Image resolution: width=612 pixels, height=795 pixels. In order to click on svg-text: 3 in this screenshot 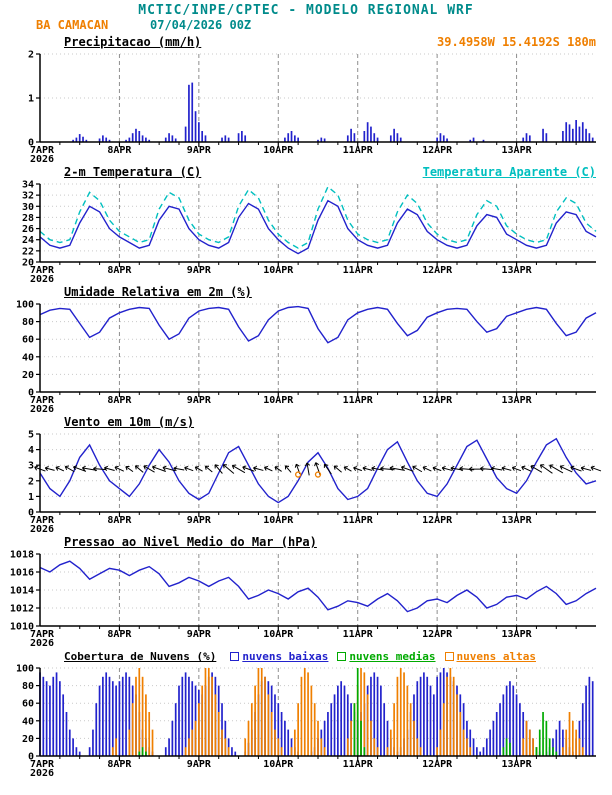, I will do `click(31, 466)`.